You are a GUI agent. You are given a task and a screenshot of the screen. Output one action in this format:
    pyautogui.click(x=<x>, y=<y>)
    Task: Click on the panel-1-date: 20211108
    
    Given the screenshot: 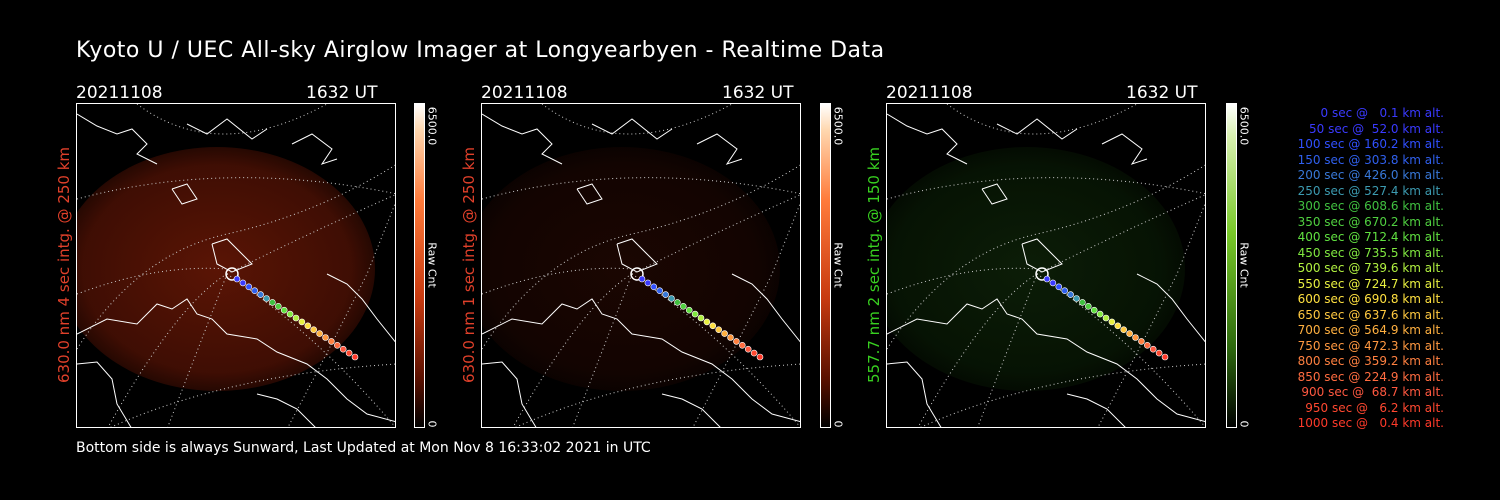 What is the action you would take?
    pyautogui.click(x=119, y=93)
    